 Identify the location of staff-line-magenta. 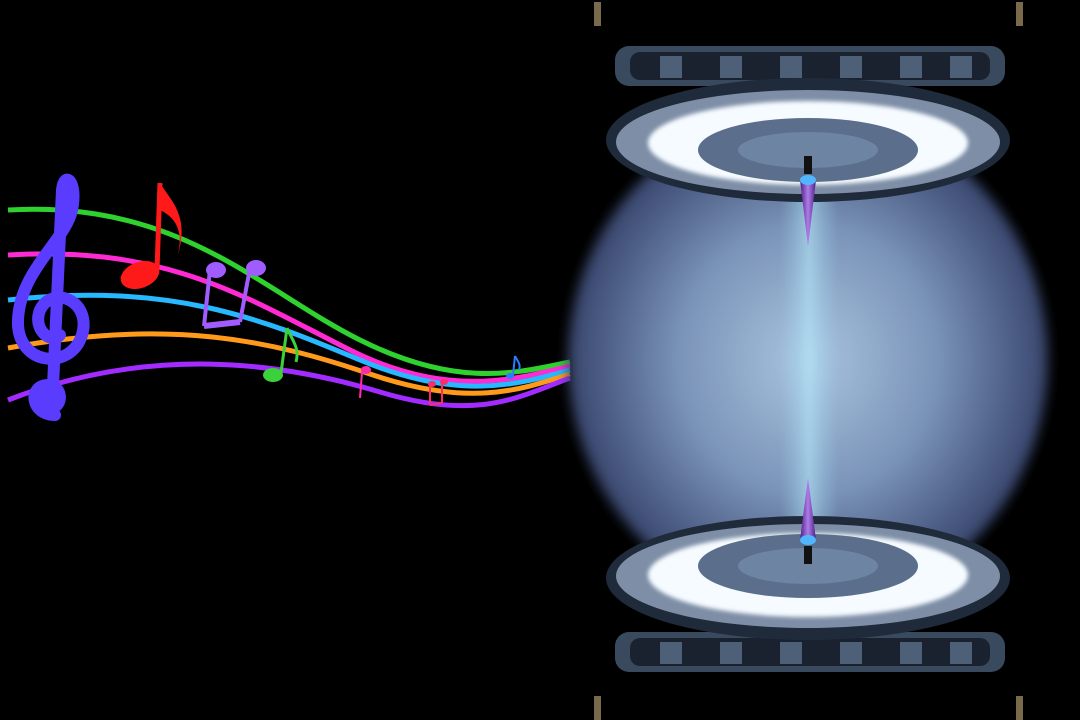
(289, 317).